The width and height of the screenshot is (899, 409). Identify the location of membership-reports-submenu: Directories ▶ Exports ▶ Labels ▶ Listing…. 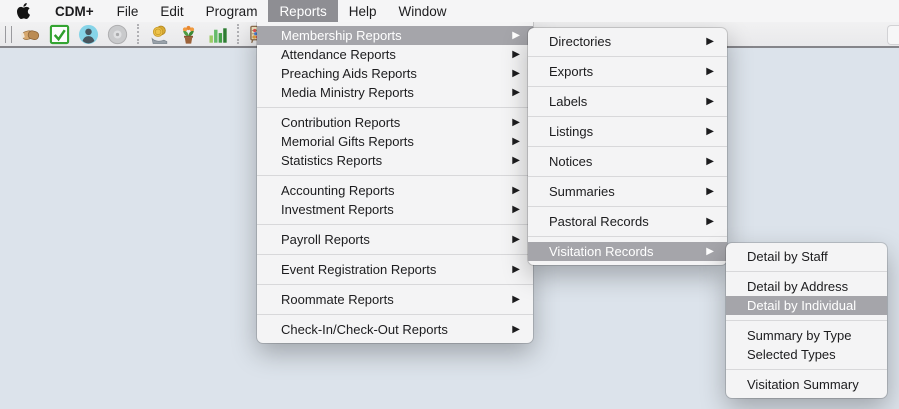
(627, 146).